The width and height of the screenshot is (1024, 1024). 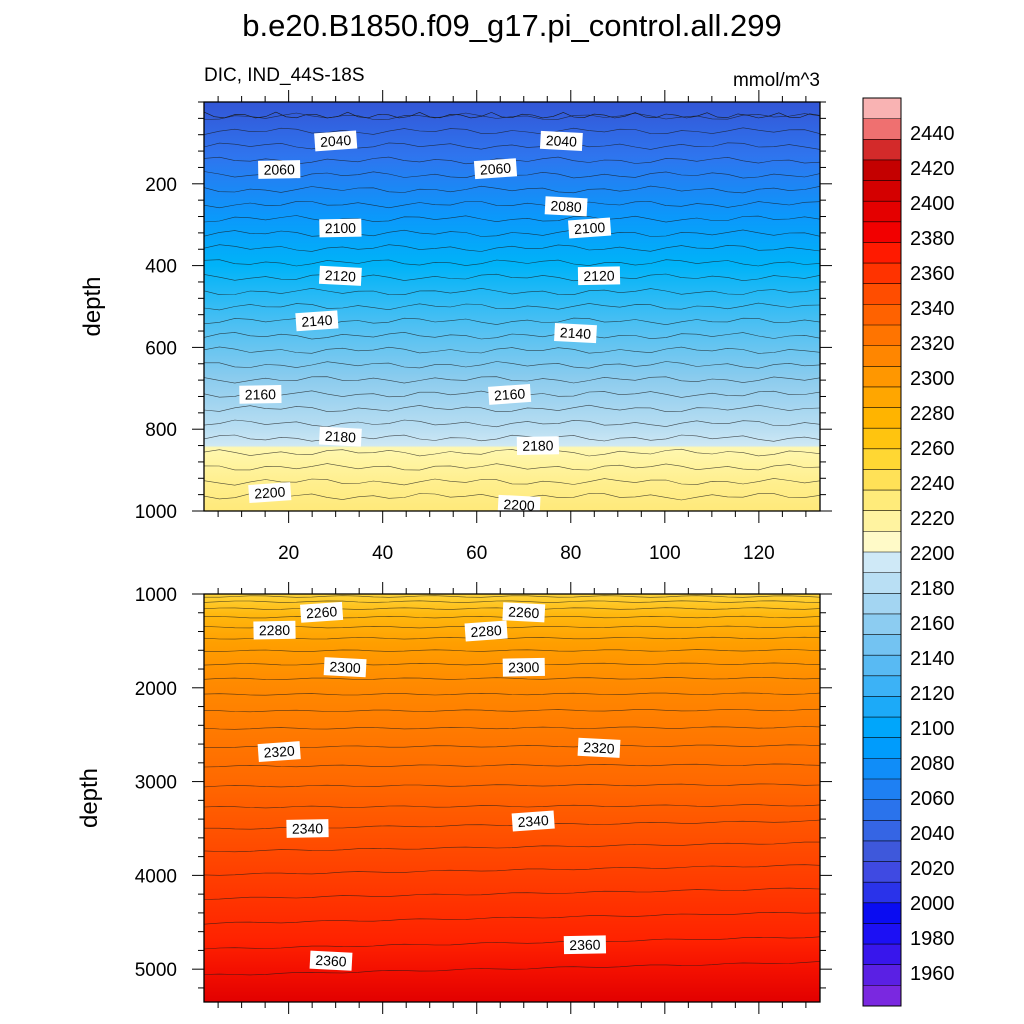 What do you see at coordinates (570, 553) in the screenshot?
I see `x-tick-label: 80` at bounding box center [570, 553].